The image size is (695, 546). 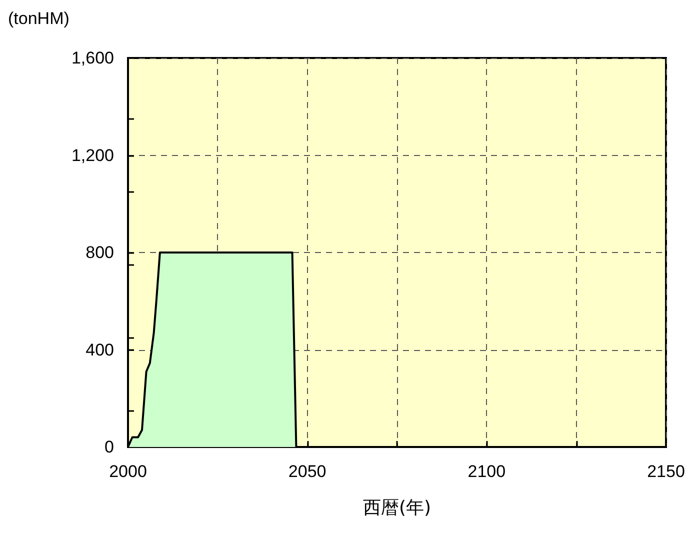 What do you see at coordinates (39, 18) in the screenshot?
I see `y-axis-title: (tonHM)` at bounding box center [39, 18].